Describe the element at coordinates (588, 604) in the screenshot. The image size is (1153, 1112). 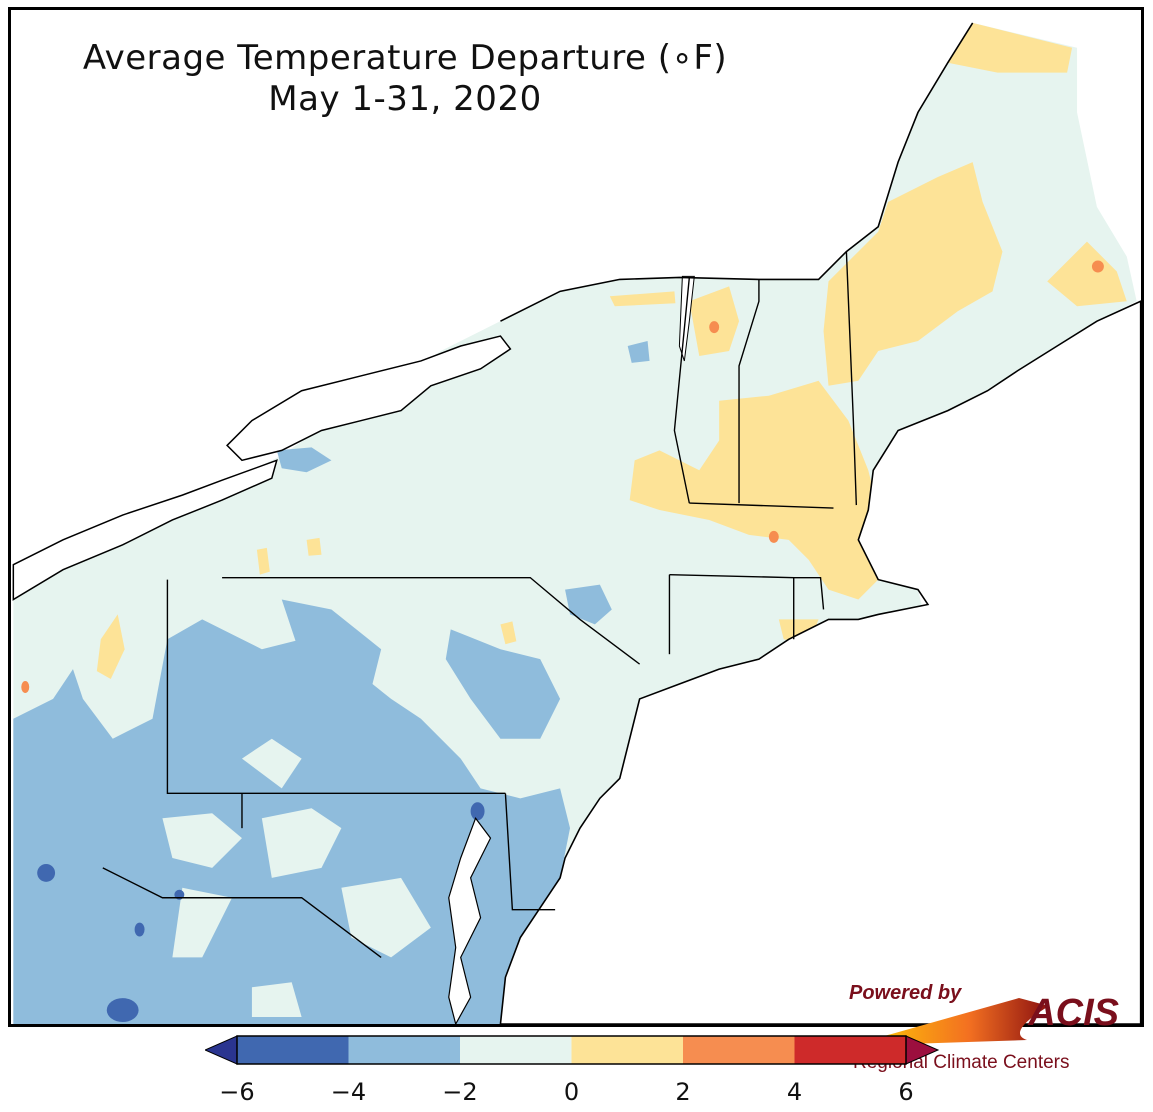
I see `region-cool-ny-ct` at that location.